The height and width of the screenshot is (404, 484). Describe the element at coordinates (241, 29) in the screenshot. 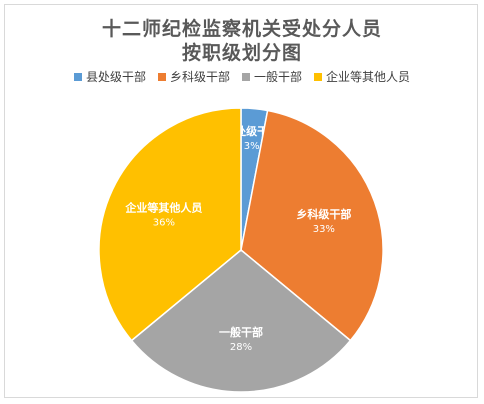

I see `chart-title: 十二师纪检监察机关受处分人员` at that location.